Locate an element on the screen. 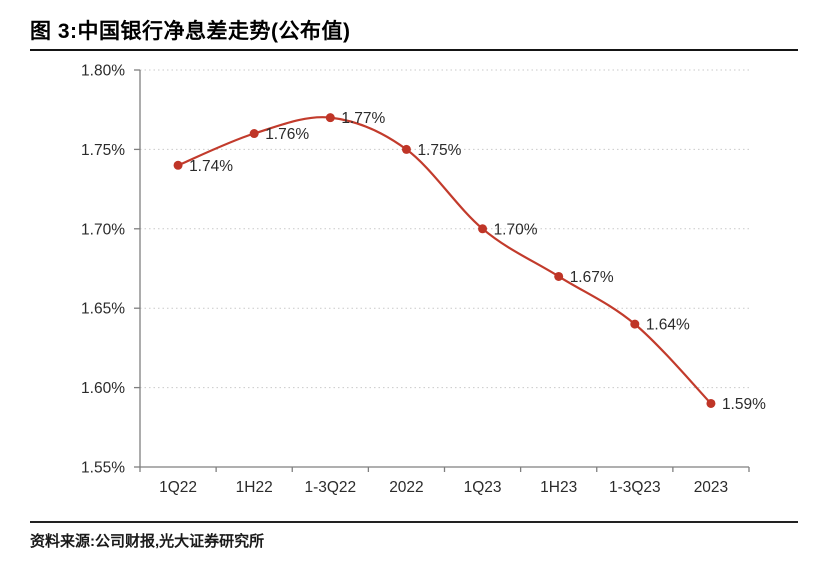  y-tick-label: 1.75% is located at coordinates (103, 150).